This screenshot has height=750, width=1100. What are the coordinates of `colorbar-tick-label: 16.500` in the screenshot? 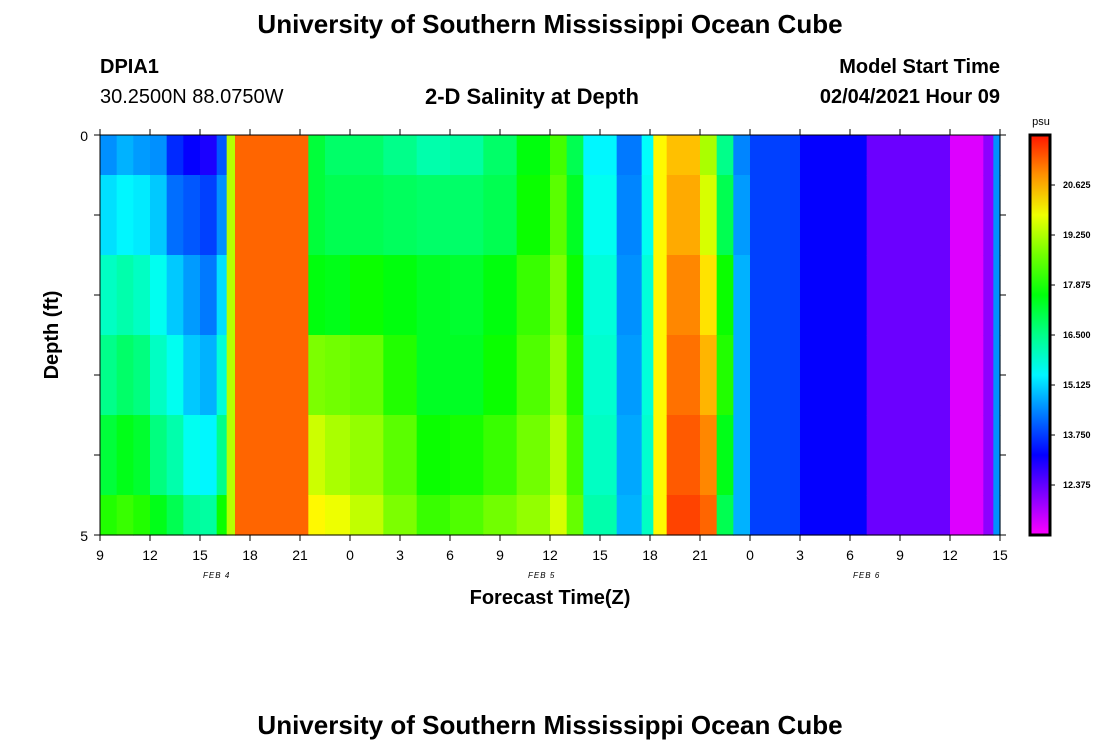 It's located at (1077, 335).